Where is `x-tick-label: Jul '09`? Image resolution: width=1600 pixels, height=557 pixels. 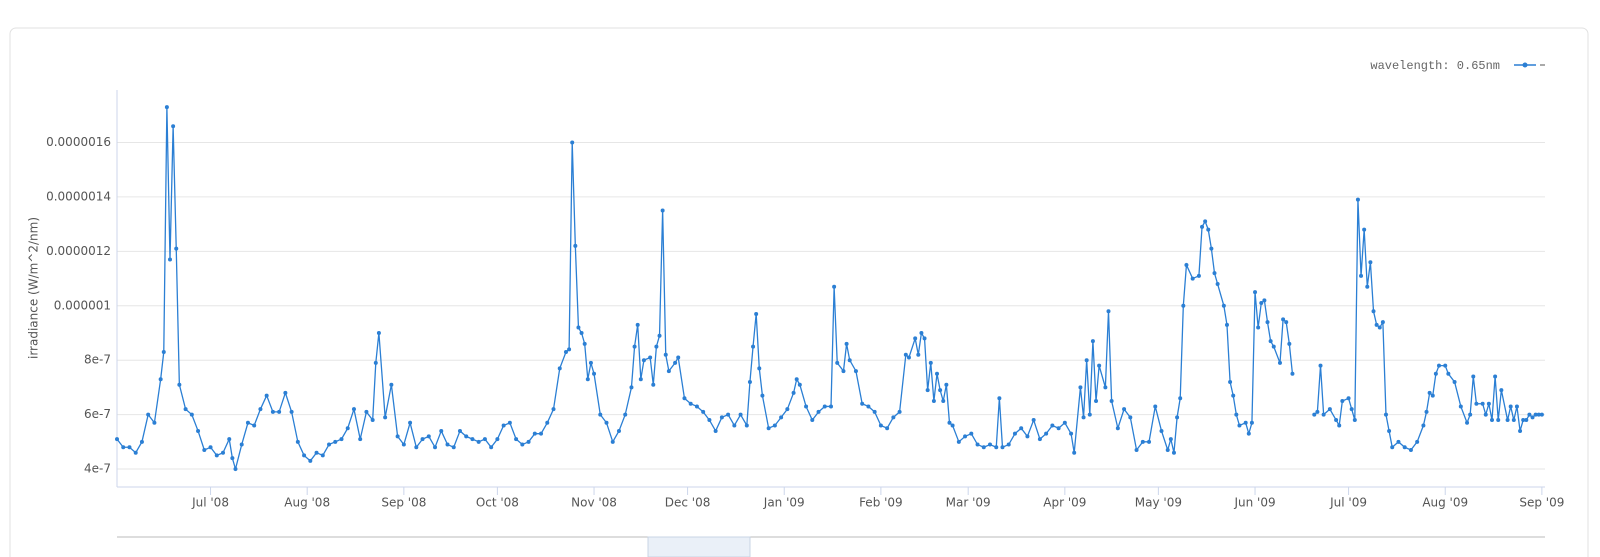
x-tick-label: Jul '09 is located at coordinates (1348, 503).